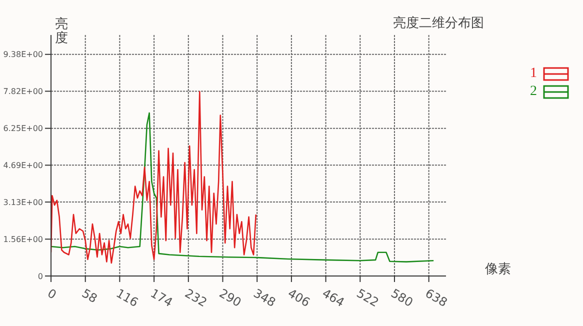 This screenshot has height=326, width=583. I want to click on y-tick-label: 3.13E+00, so click(23, 202).